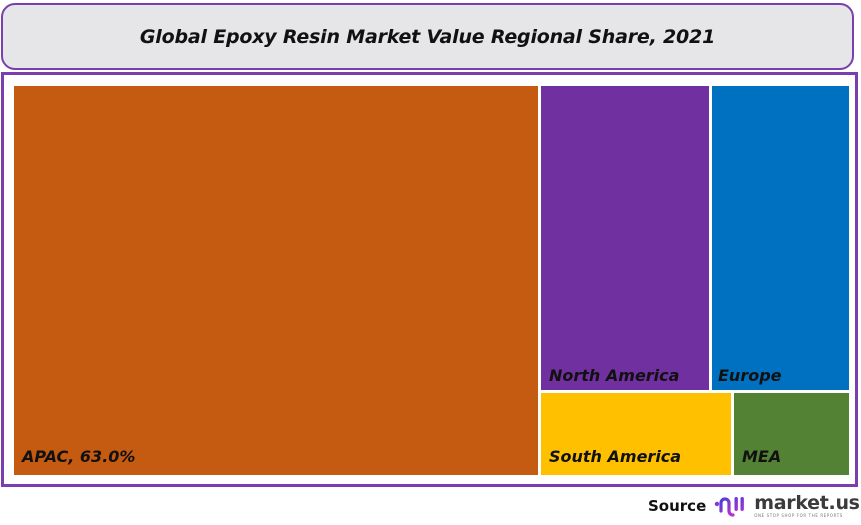  I want to click on tile-label-mea: MEA, so click(762, 456).